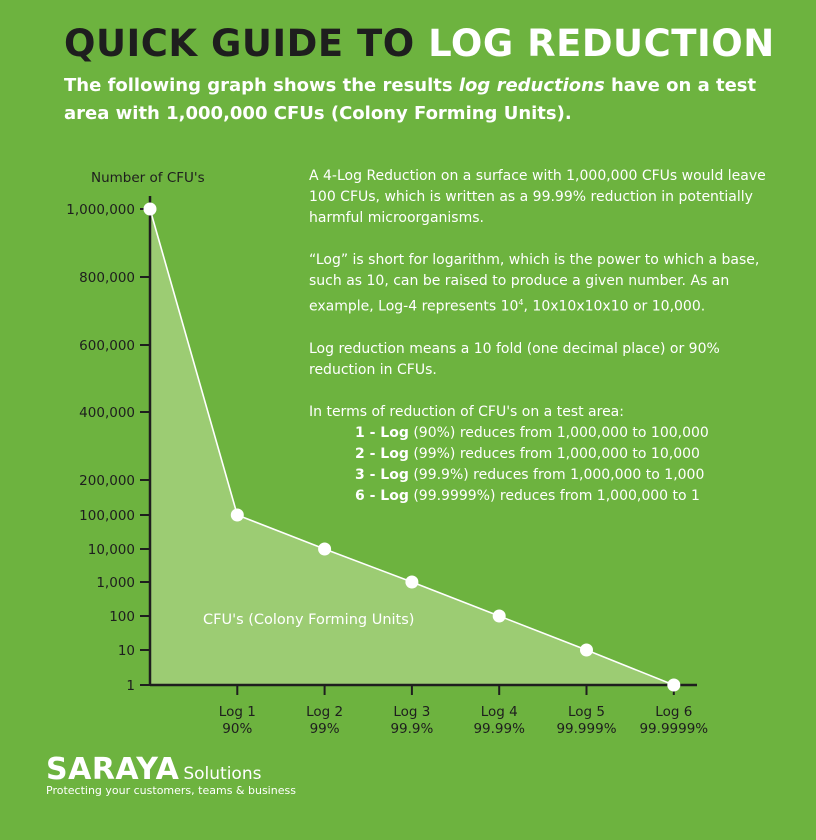  What do you see at coordinates (100, 210) in the screenshot?
I see `y-tick-label: 1,000,000` at bounding box center [100, 210].